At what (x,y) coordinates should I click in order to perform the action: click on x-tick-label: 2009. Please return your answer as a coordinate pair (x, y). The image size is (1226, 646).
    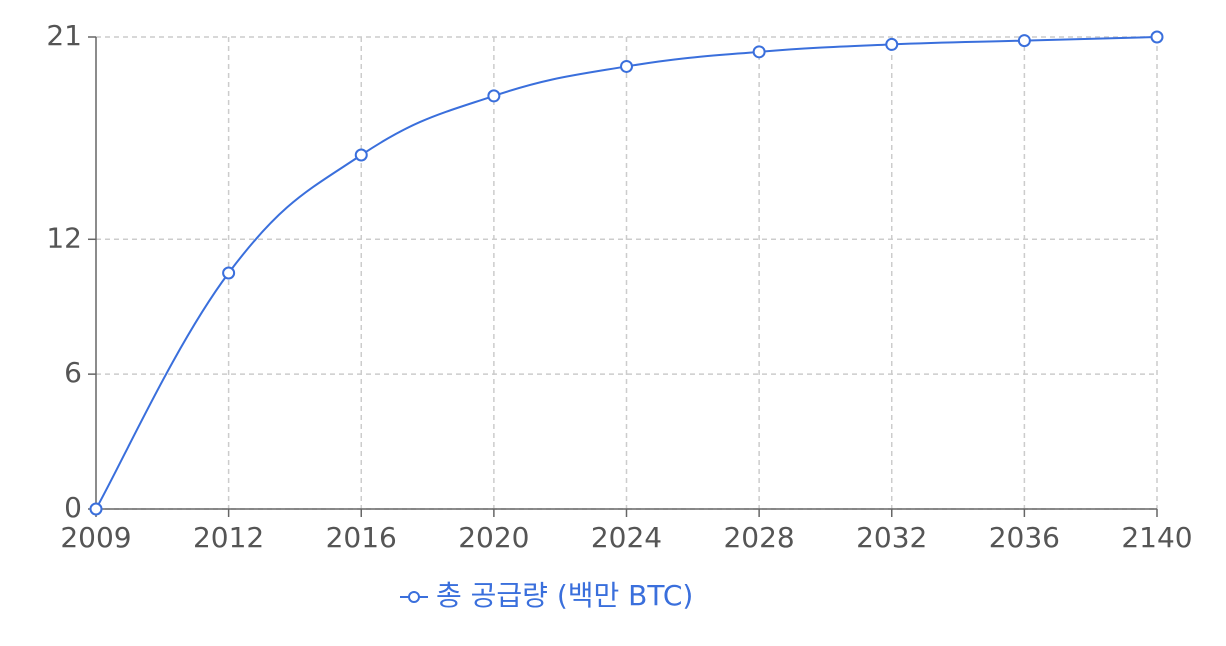
    Looking at the image, I should click on (95, 537).